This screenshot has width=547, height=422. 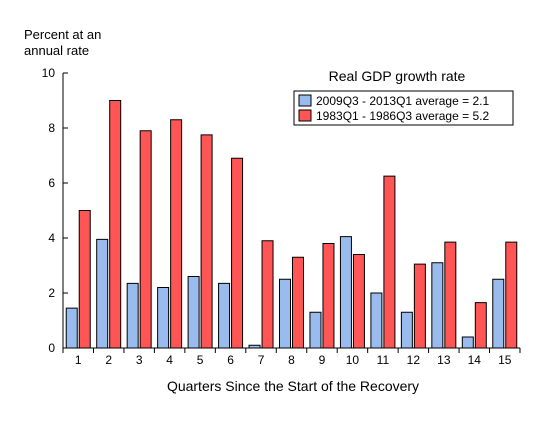 I want to click on x-tick-label: 13, so click(x=444, y=360).